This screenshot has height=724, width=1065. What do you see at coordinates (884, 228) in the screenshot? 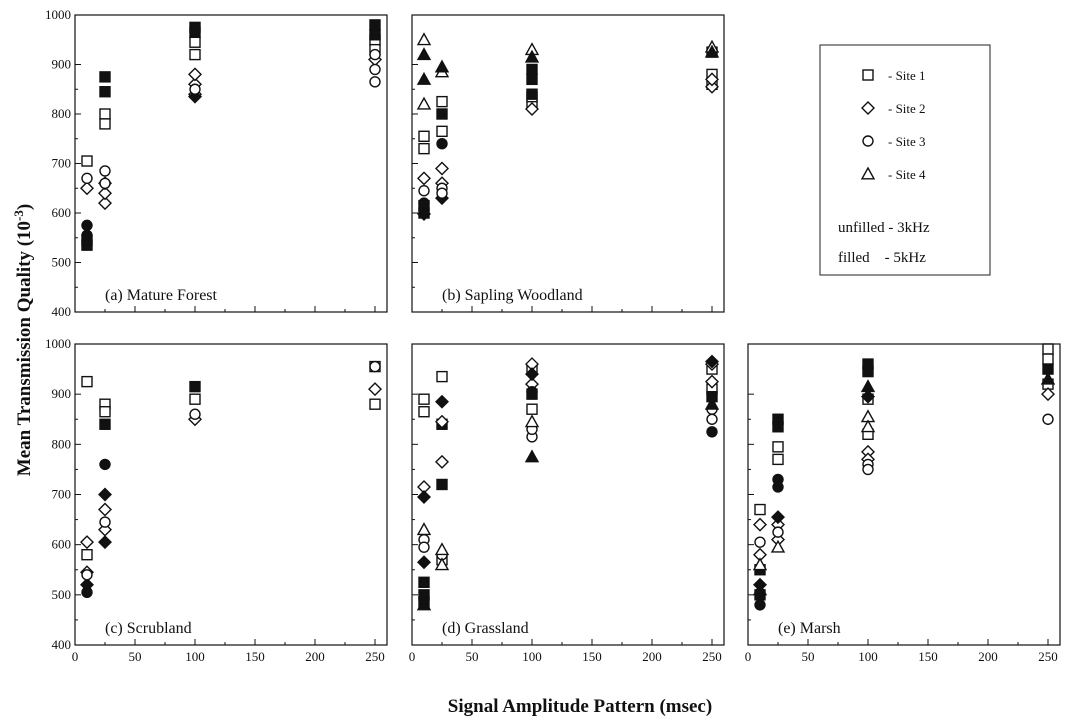
I see `legend-fill-note-unfilled: unfilled - 3kHz` at bounding box center [884, 228].